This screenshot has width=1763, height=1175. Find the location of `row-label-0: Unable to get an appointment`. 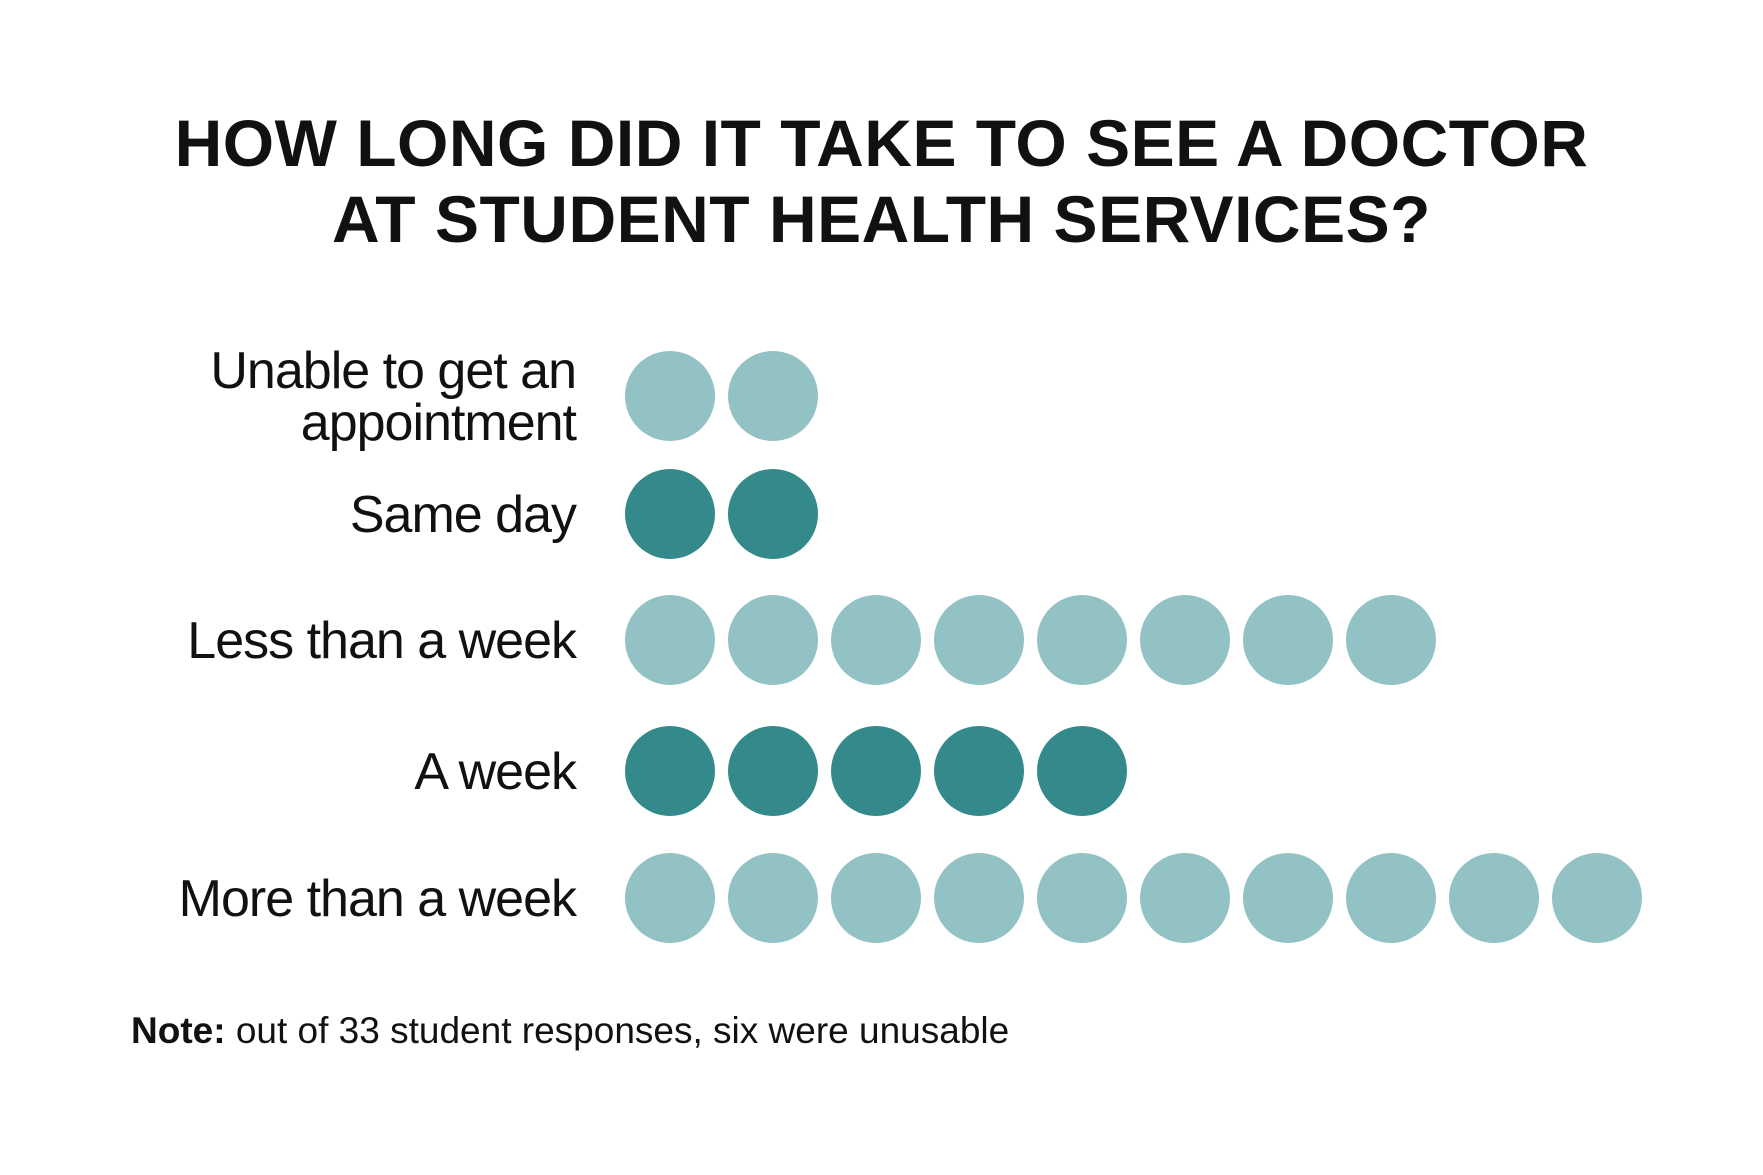

row-label-0: Unable to get an appointment is located at coordinates (393, 397).